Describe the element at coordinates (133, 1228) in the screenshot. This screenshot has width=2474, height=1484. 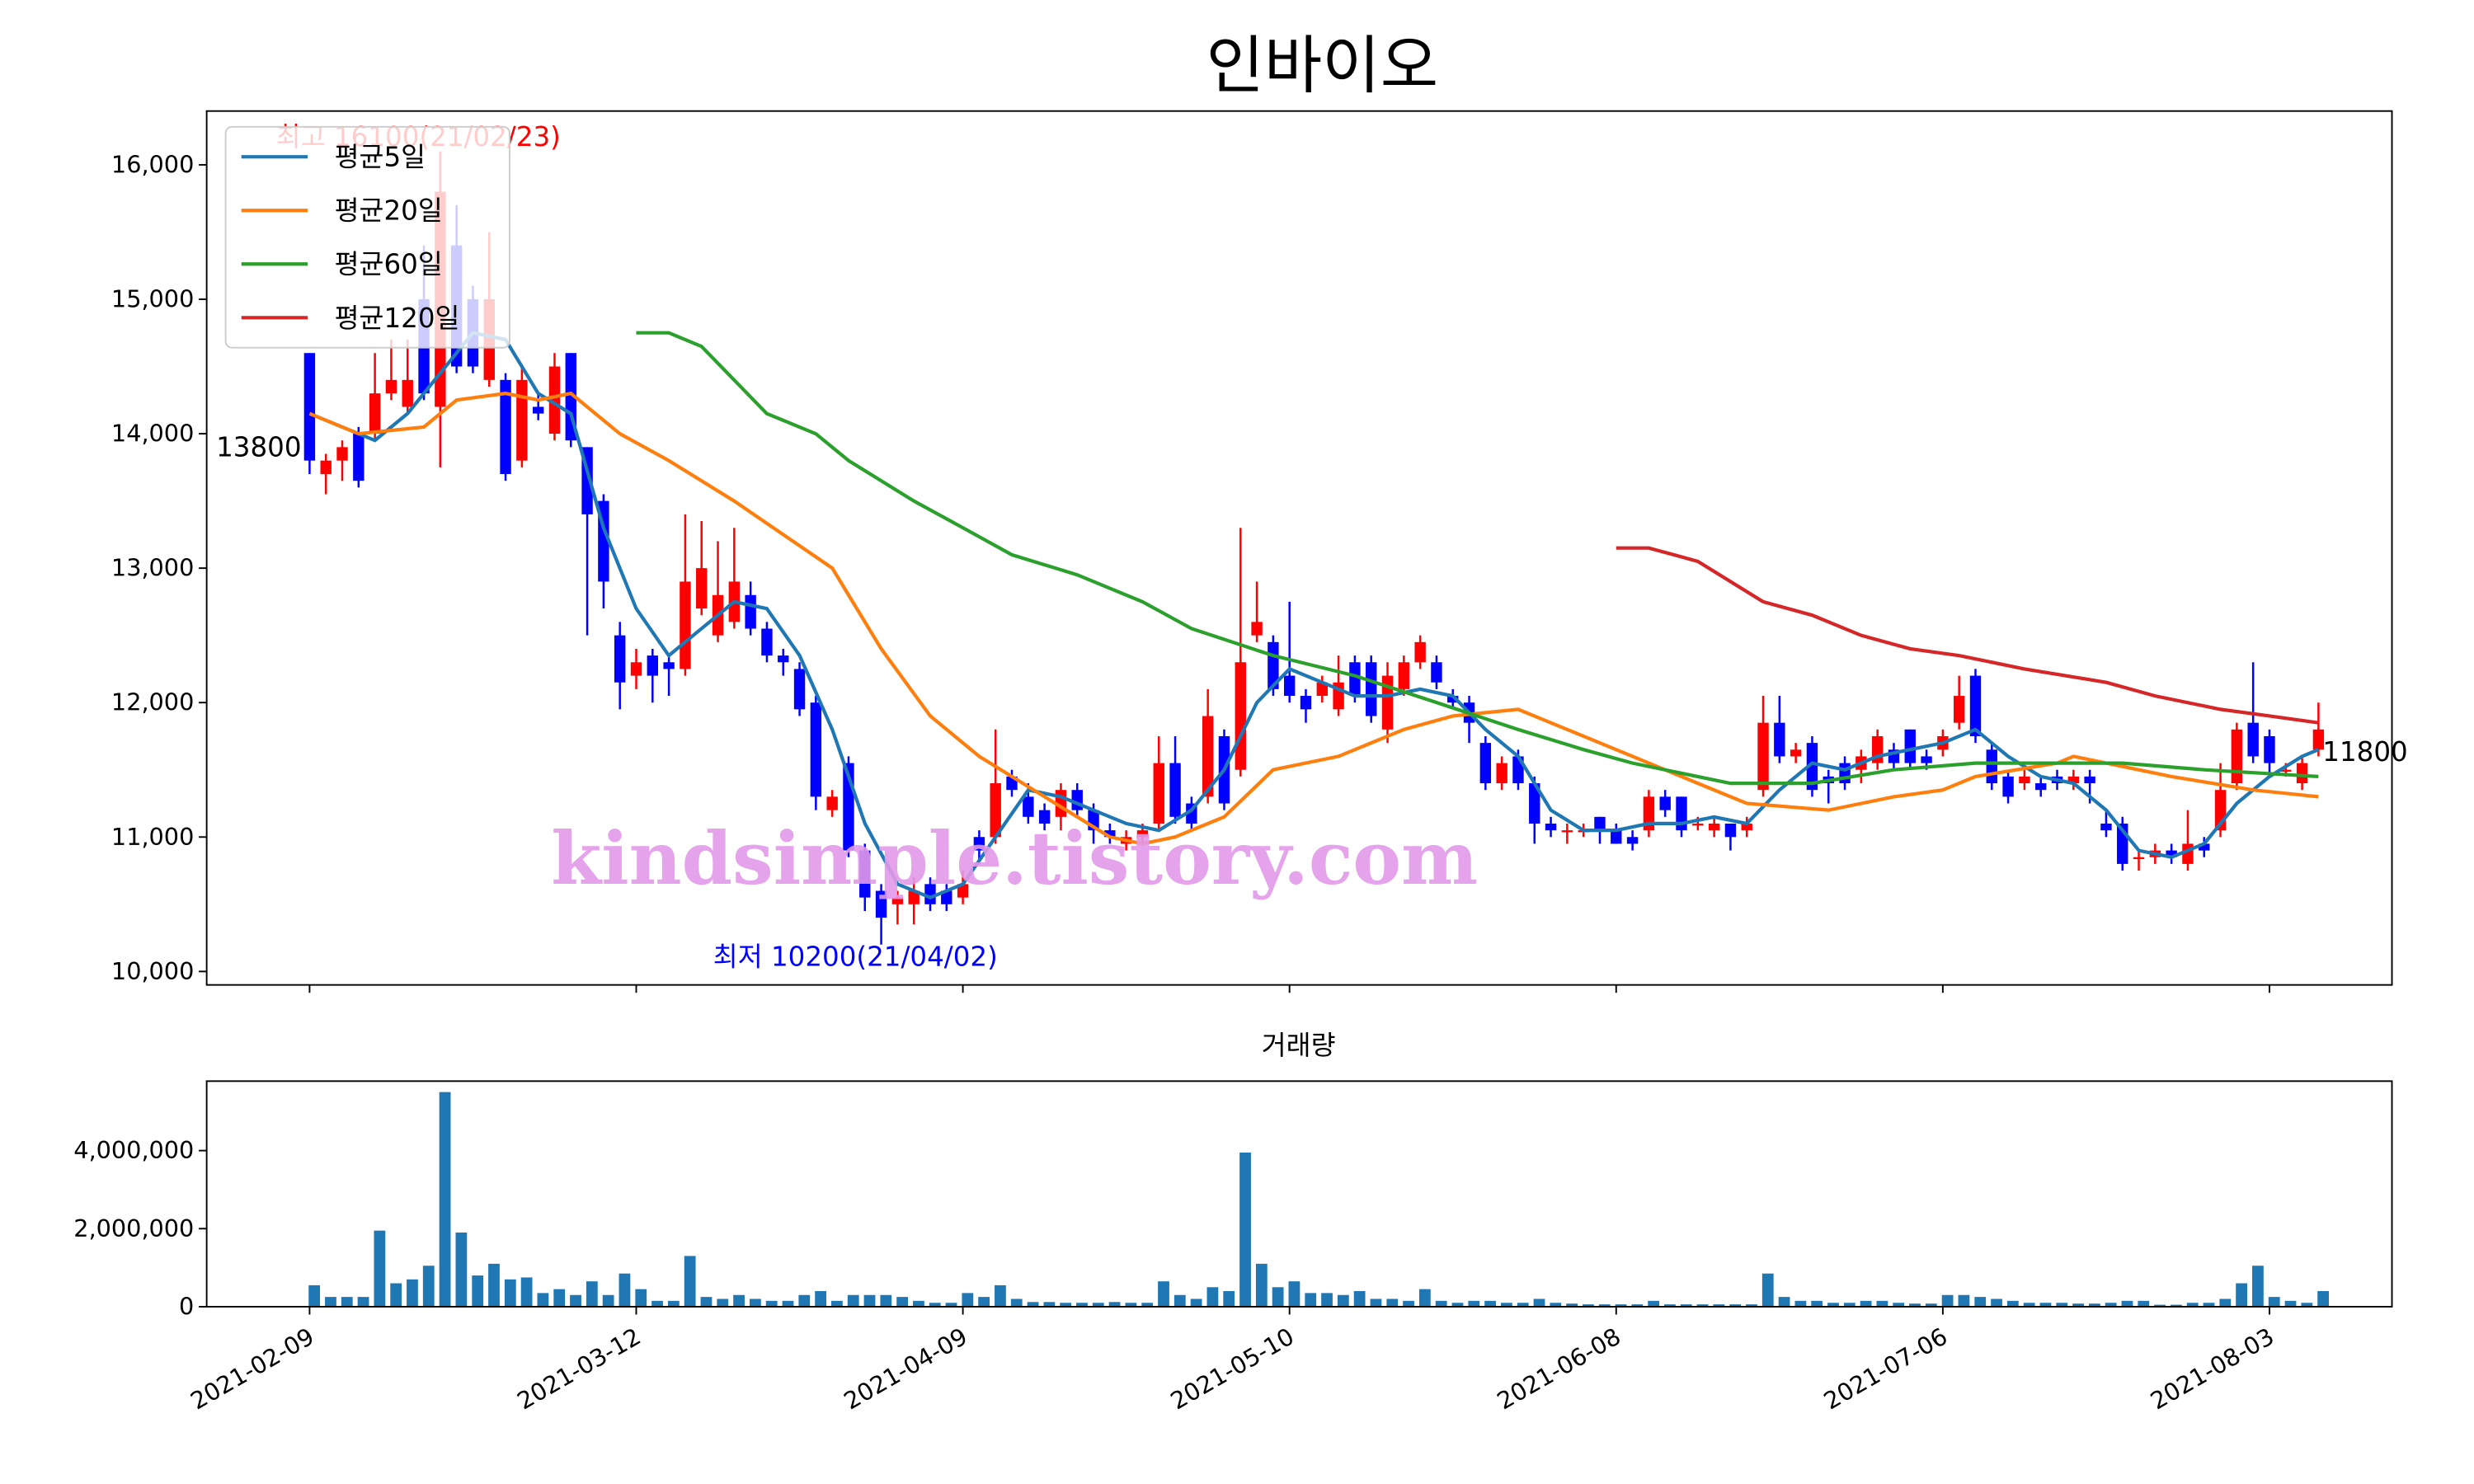
I see `y-tick-label: 2,000,000` at that location.